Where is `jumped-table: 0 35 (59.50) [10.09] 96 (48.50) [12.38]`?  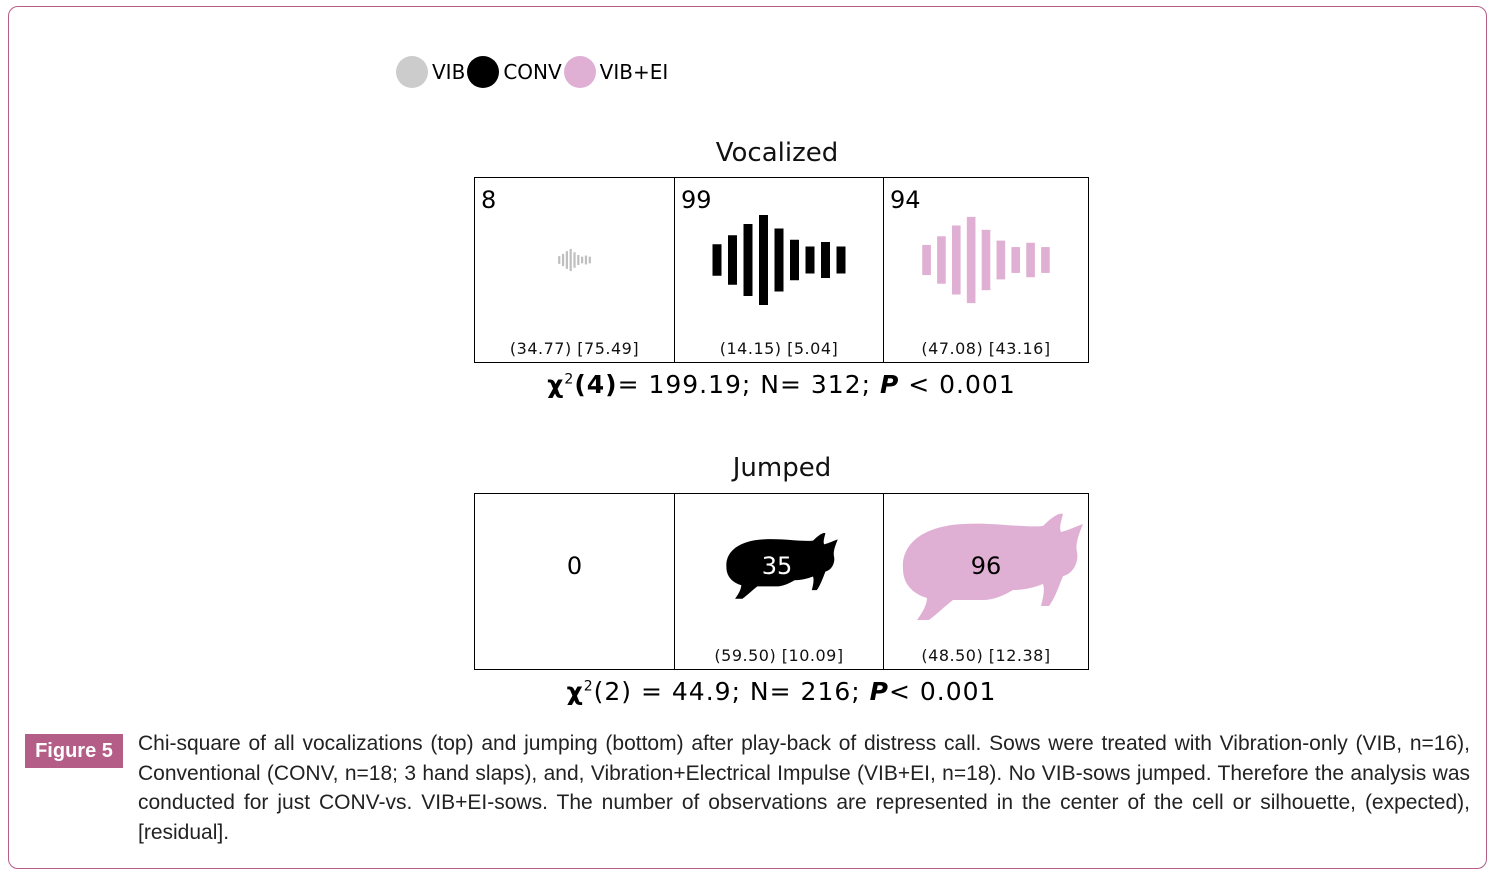 jumped-table: 0 35 (59.50) [10.09] 96 (48.50) [12.38] is located at coordinates (781, 581).